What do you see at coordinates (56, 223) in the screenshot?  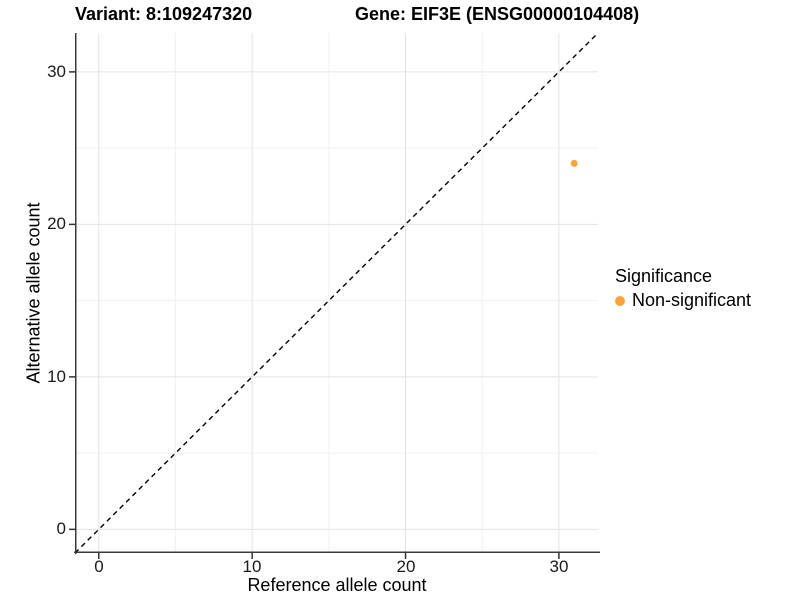 I see `y-tick-label-20: 20` at bounding box center [56, 223].